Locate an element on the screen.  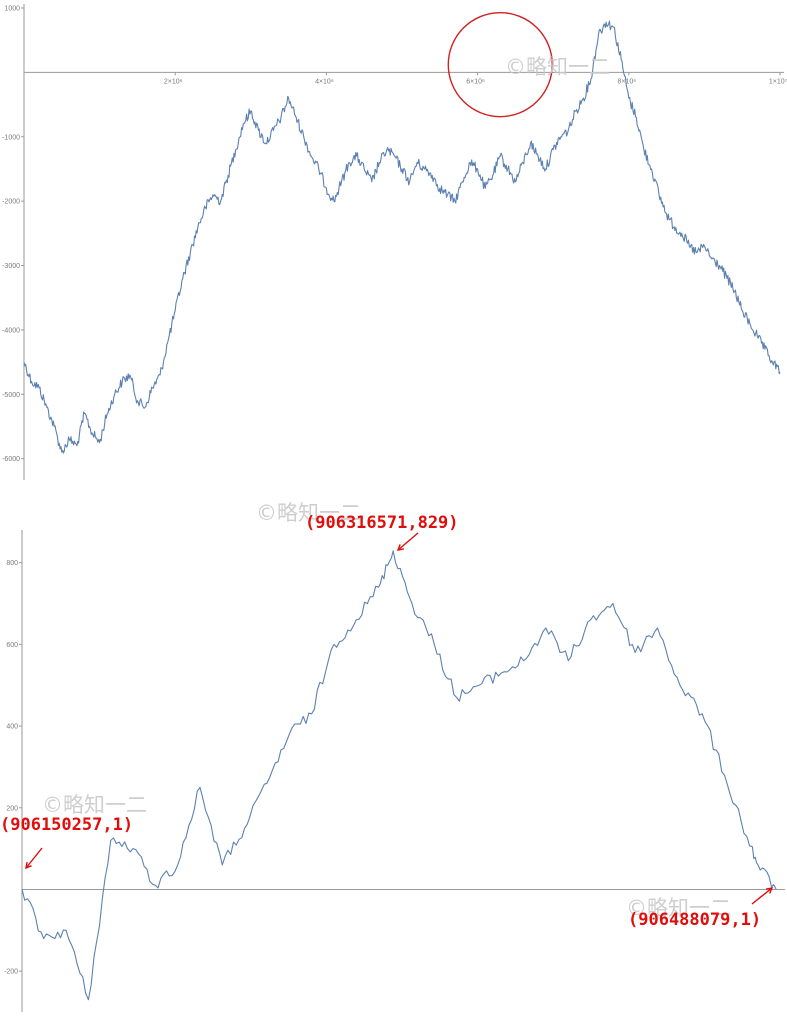
top-y-tick-label: -6000 is located at coordinates (11, 459).